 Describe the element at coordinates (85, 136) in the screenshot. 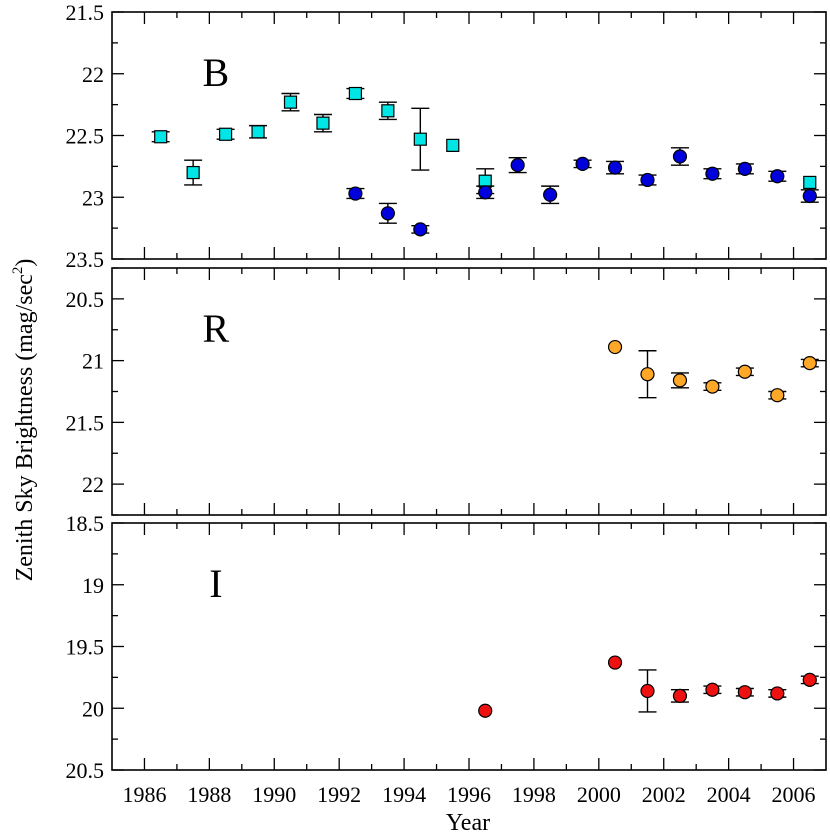

I see `y-tick-label: 22.5` at that location.